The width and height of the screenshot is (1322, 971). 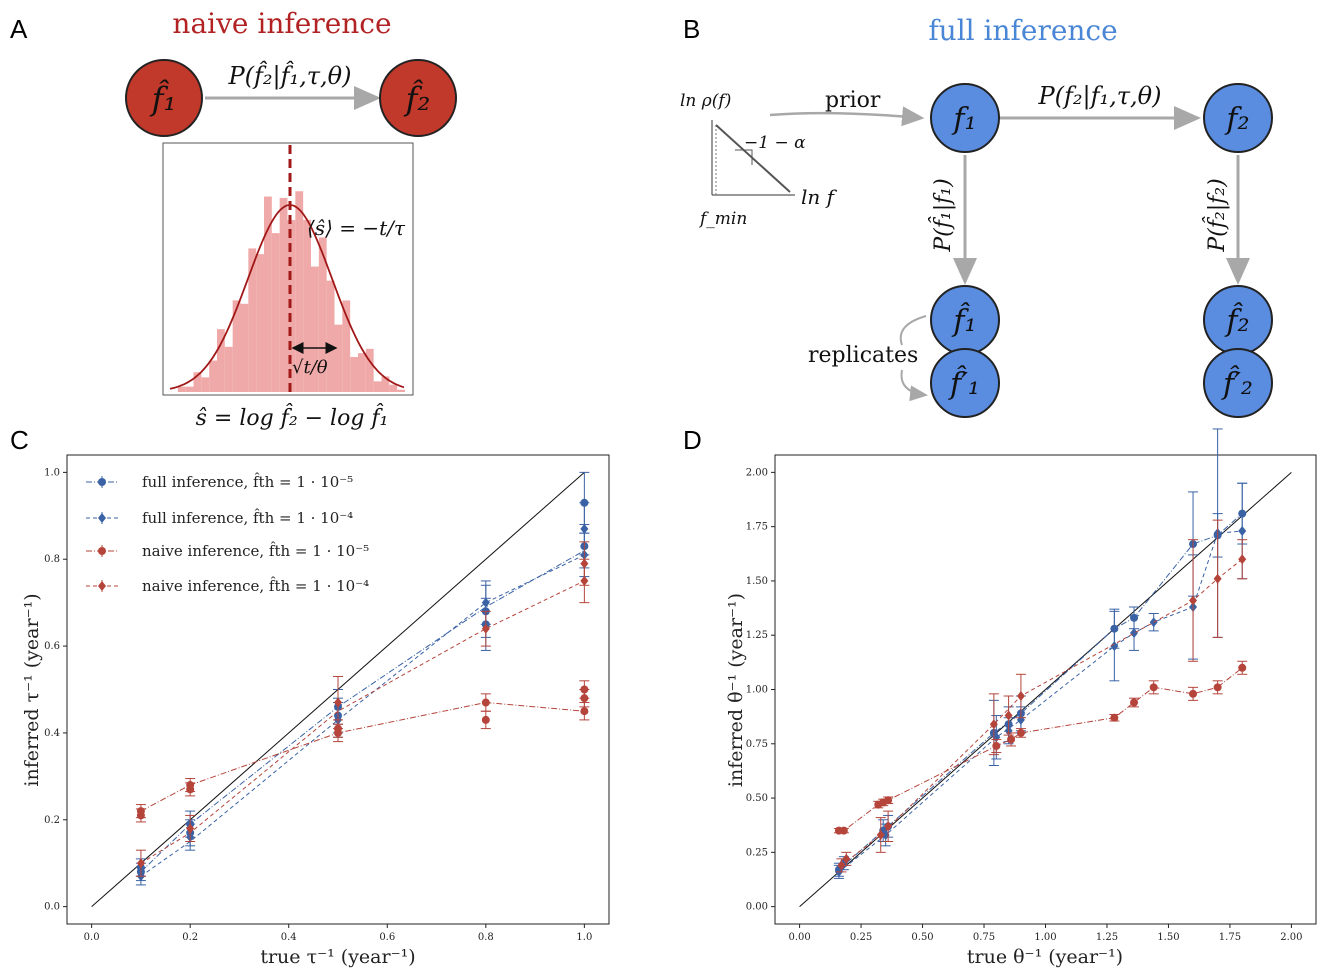 I want to click on node-f1-hat-label: f̂₁, so click(x=963, y=320).